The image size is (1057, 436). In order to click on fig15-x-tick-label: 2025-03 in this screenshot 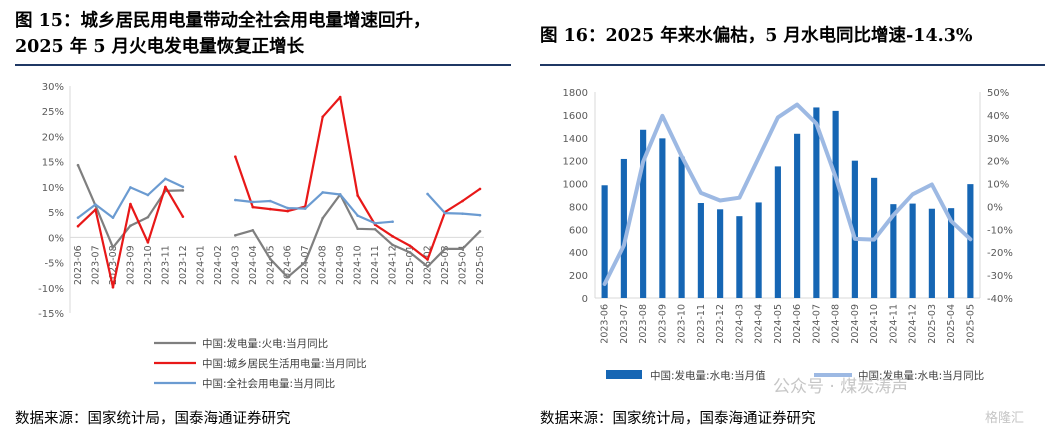, I will do `click(445, 265)`.